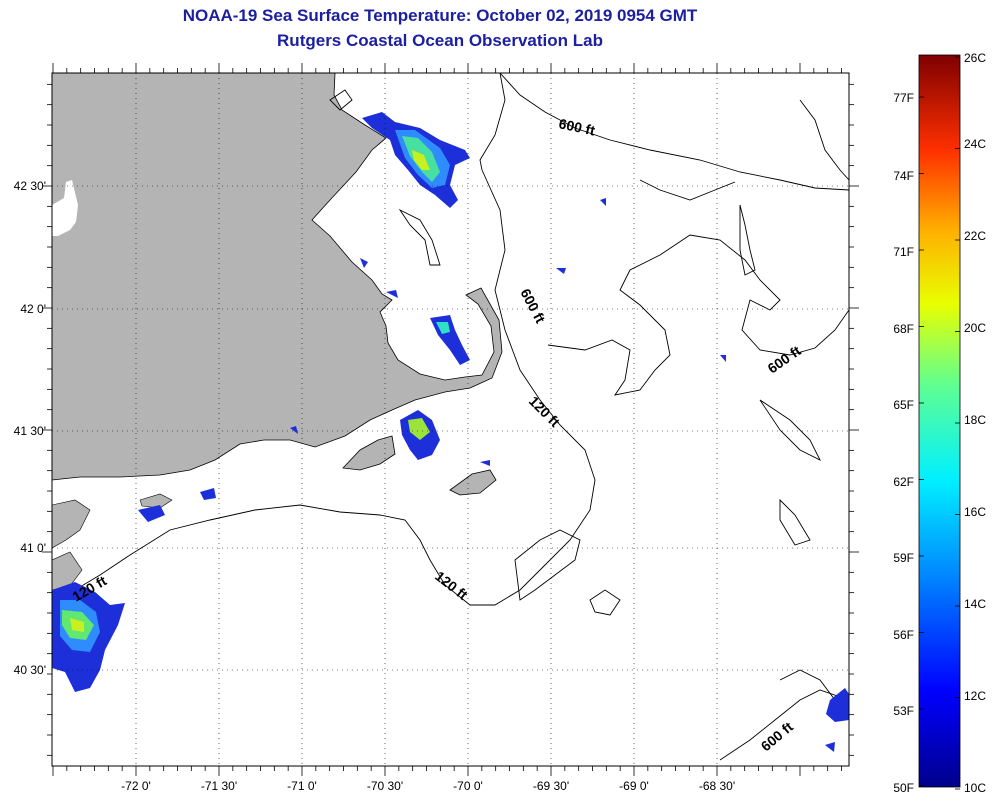 The height and width of the screenshot is (802, 1000). Describe the element at coordinates (33, 309) in the screenshot. I see `lat-tick-label: 42 0'` at that location.